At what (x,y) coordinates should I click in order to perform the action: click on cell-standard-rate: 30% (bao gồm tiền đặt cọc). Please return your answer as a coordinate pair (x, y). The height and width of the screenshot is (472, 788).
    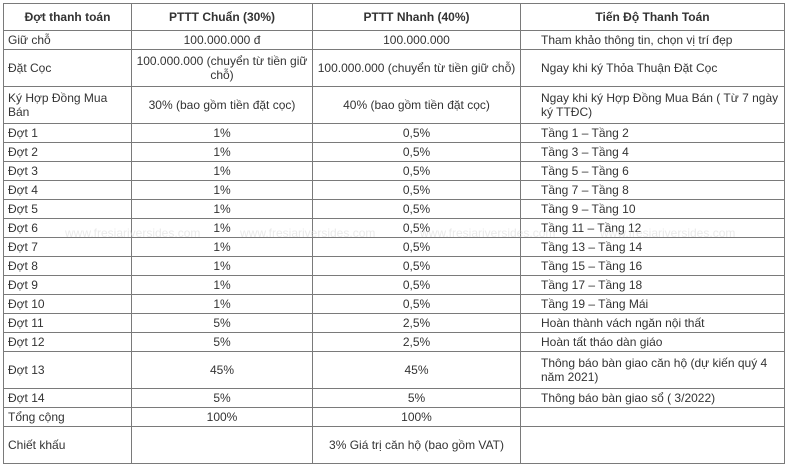
    Looking at the image, I should click on (222, 105).